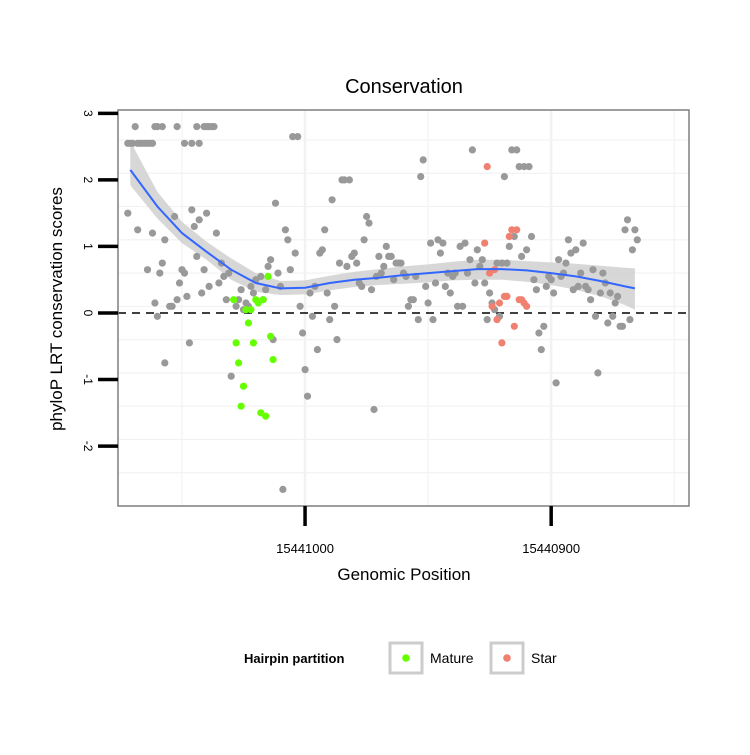 The width and height of the screenshot is (750, 755). What do you see at coordinates (88, 446) in the screenshot?
I see `y-tick-label: -2` at bounding box center [88, 446].